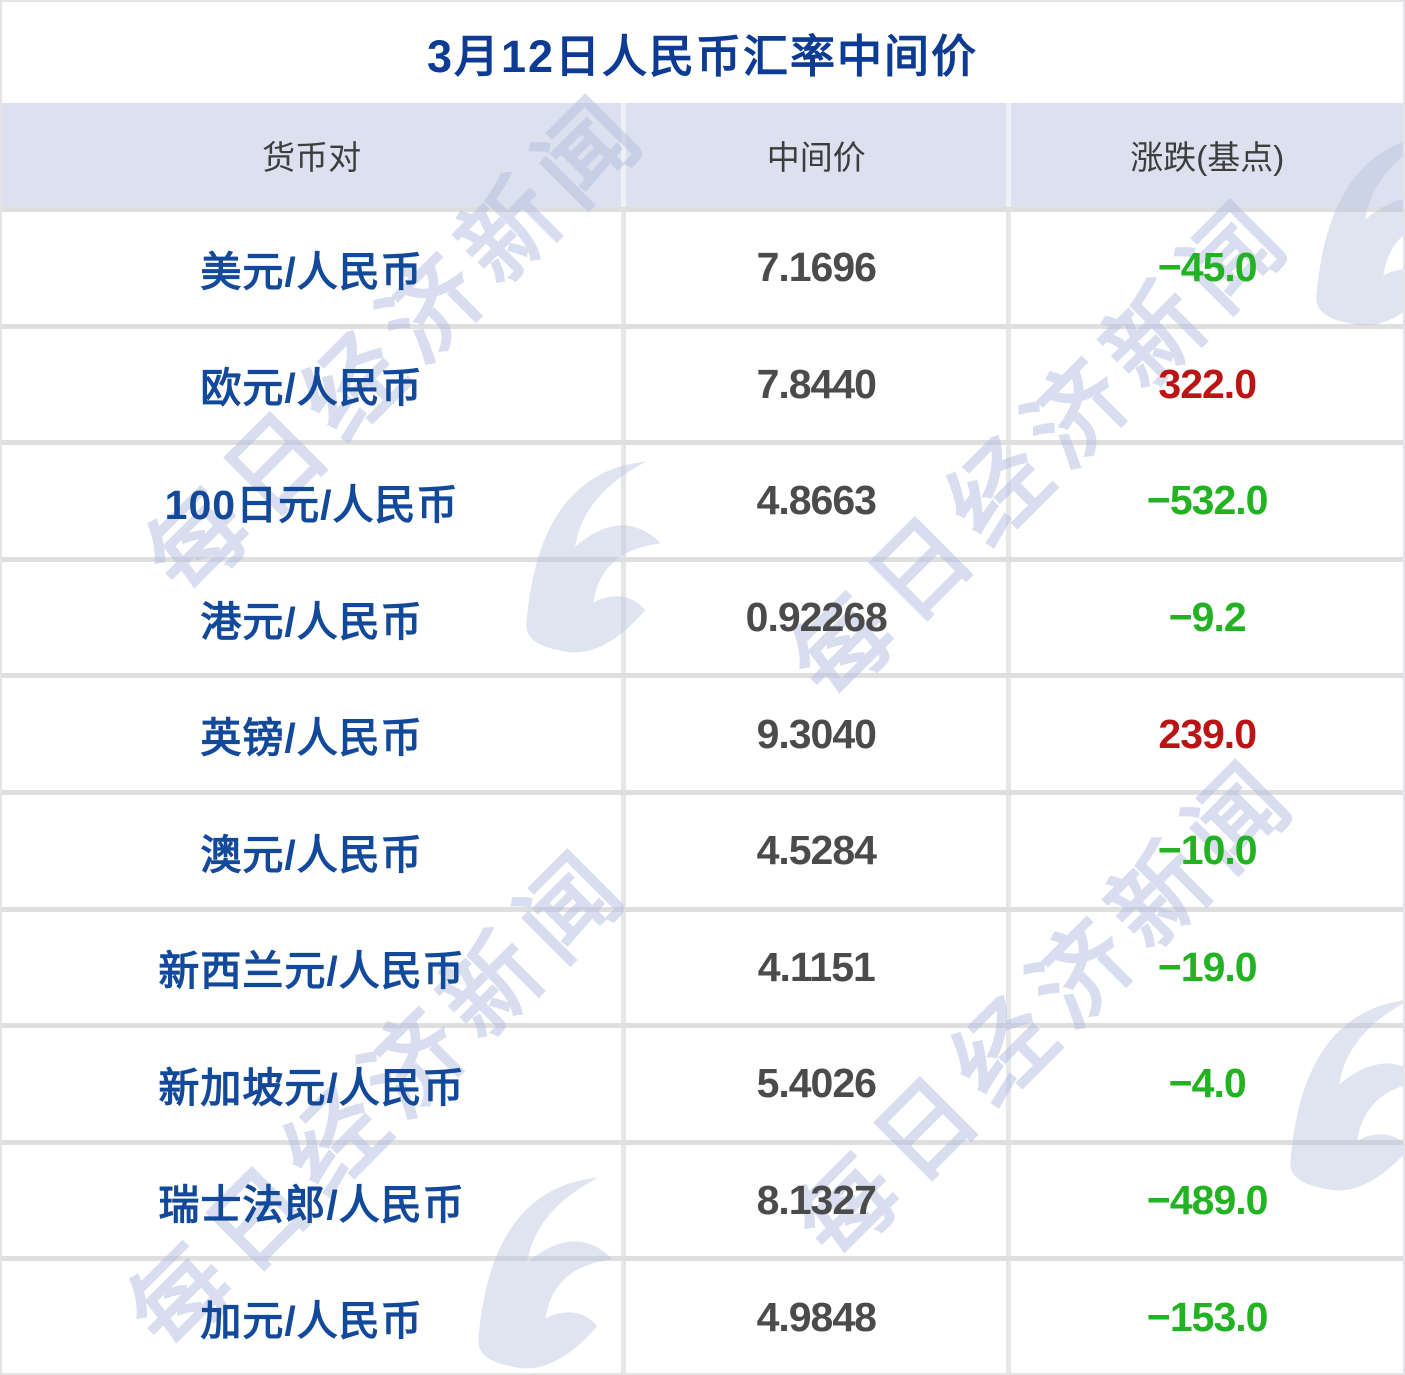 The height and width of the screenshot is (1375, 1405). Describe the element at coordinates (816, 267) in the screenshot. I see `mid-price-value: 7.1696` at that location.